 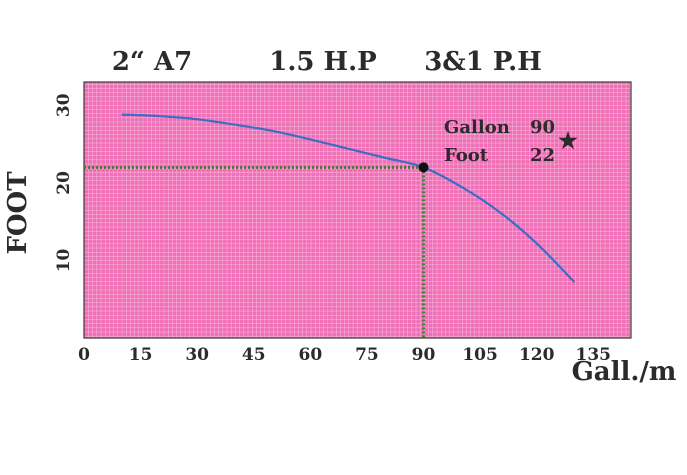 What do you see at coordinates (311, 355) in the screenshot?
I see `x-tick-label: 60` at bounding box center [311, 355].